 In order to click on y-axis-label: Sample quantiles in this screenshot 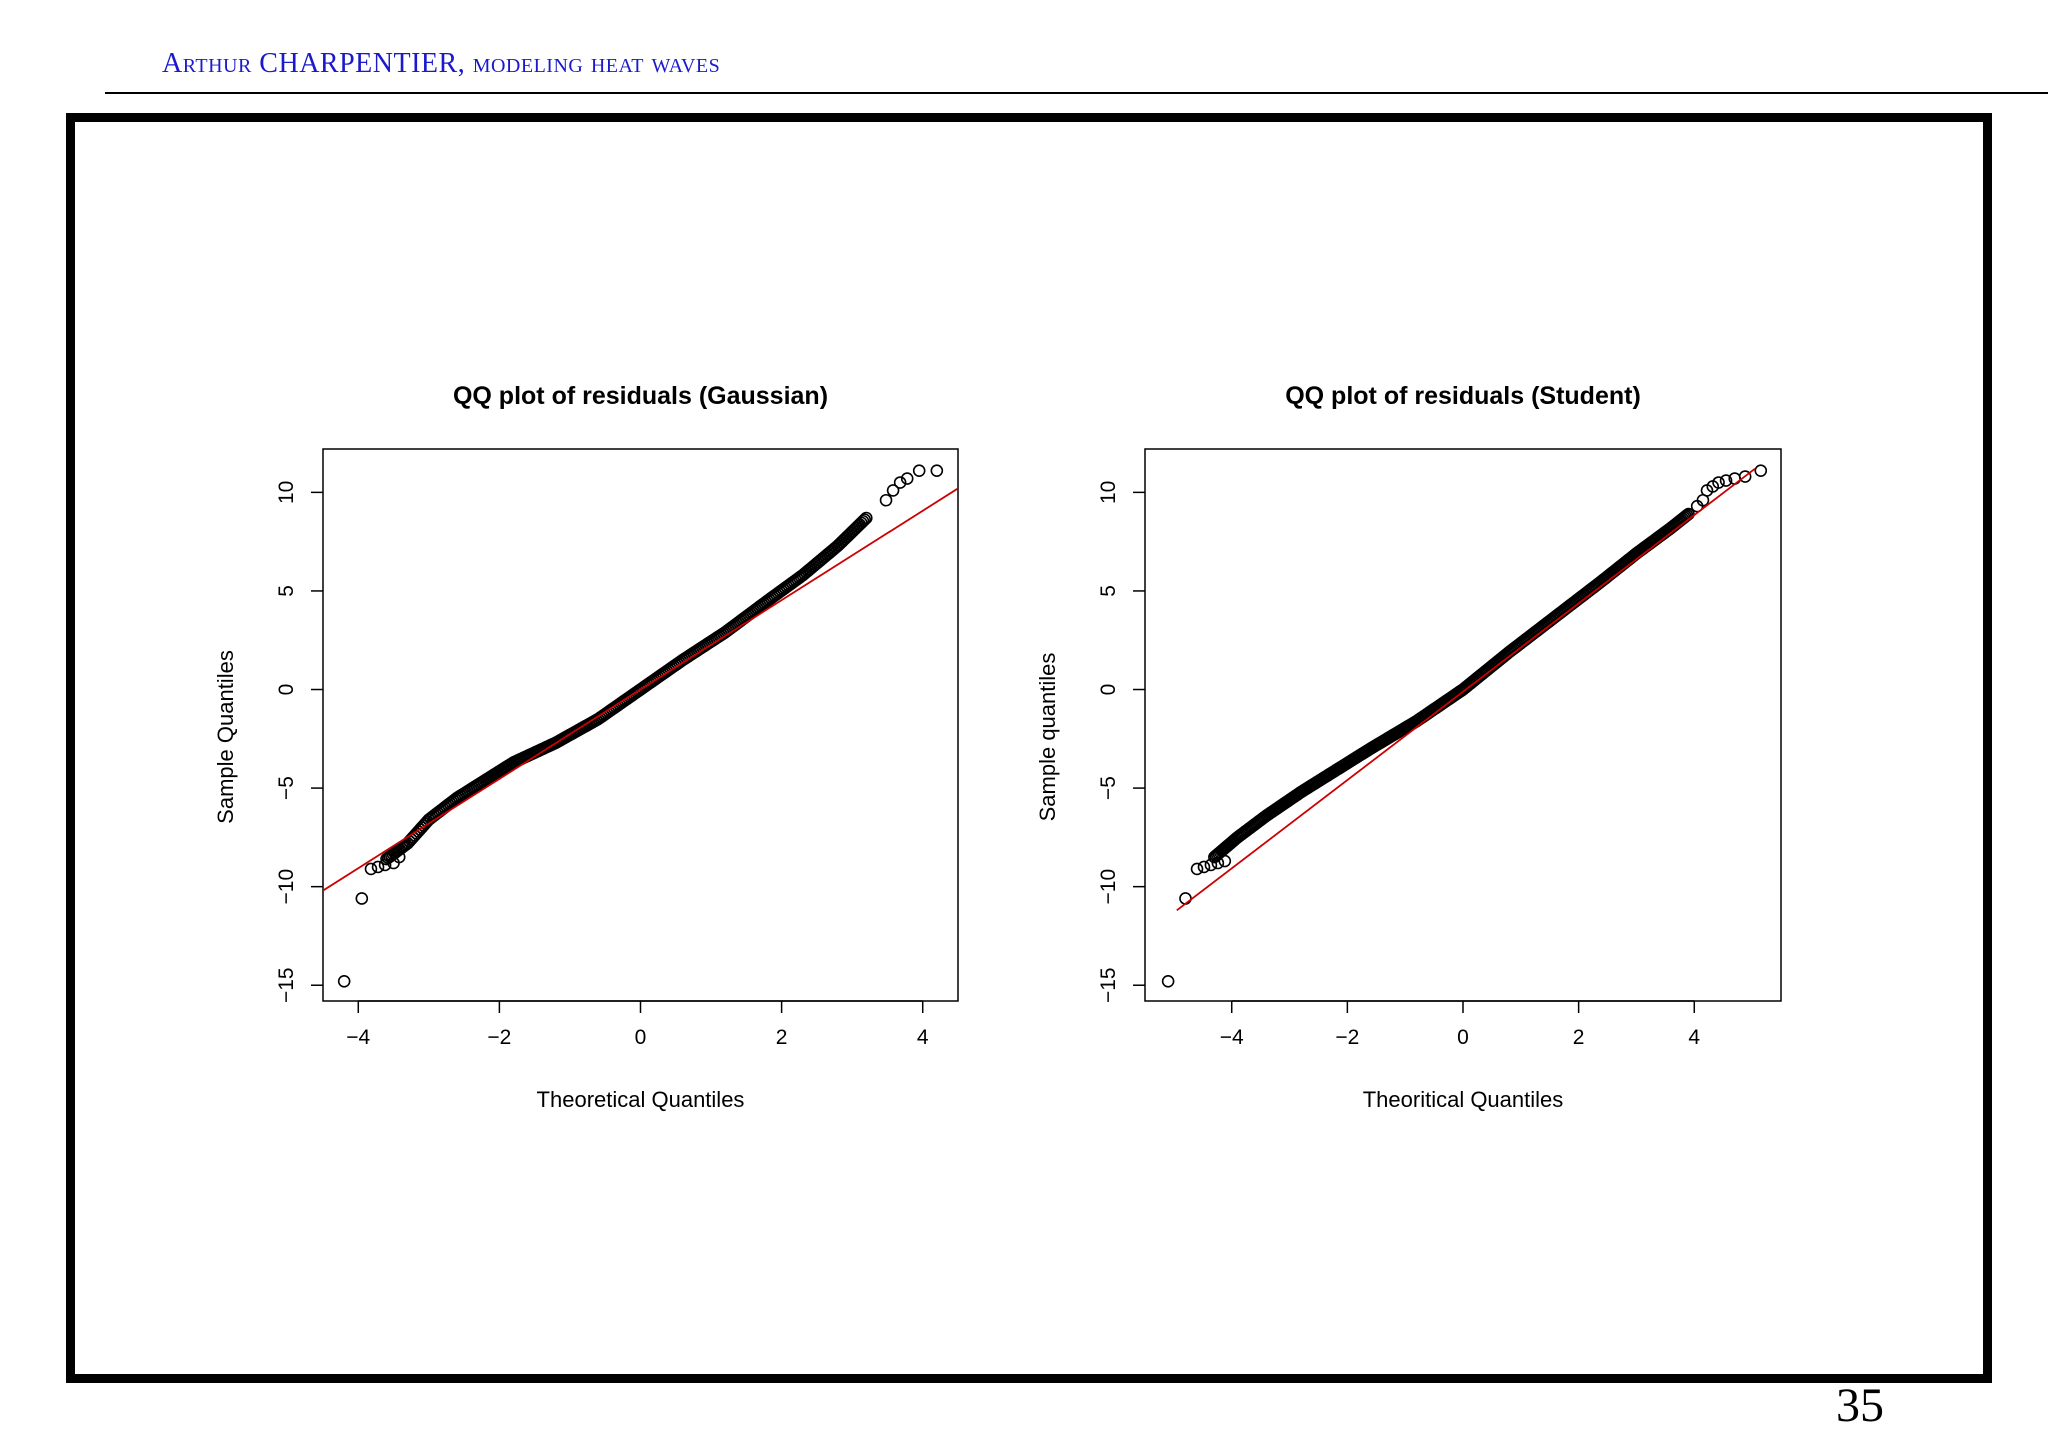, I will do `click(1047, 737)`.